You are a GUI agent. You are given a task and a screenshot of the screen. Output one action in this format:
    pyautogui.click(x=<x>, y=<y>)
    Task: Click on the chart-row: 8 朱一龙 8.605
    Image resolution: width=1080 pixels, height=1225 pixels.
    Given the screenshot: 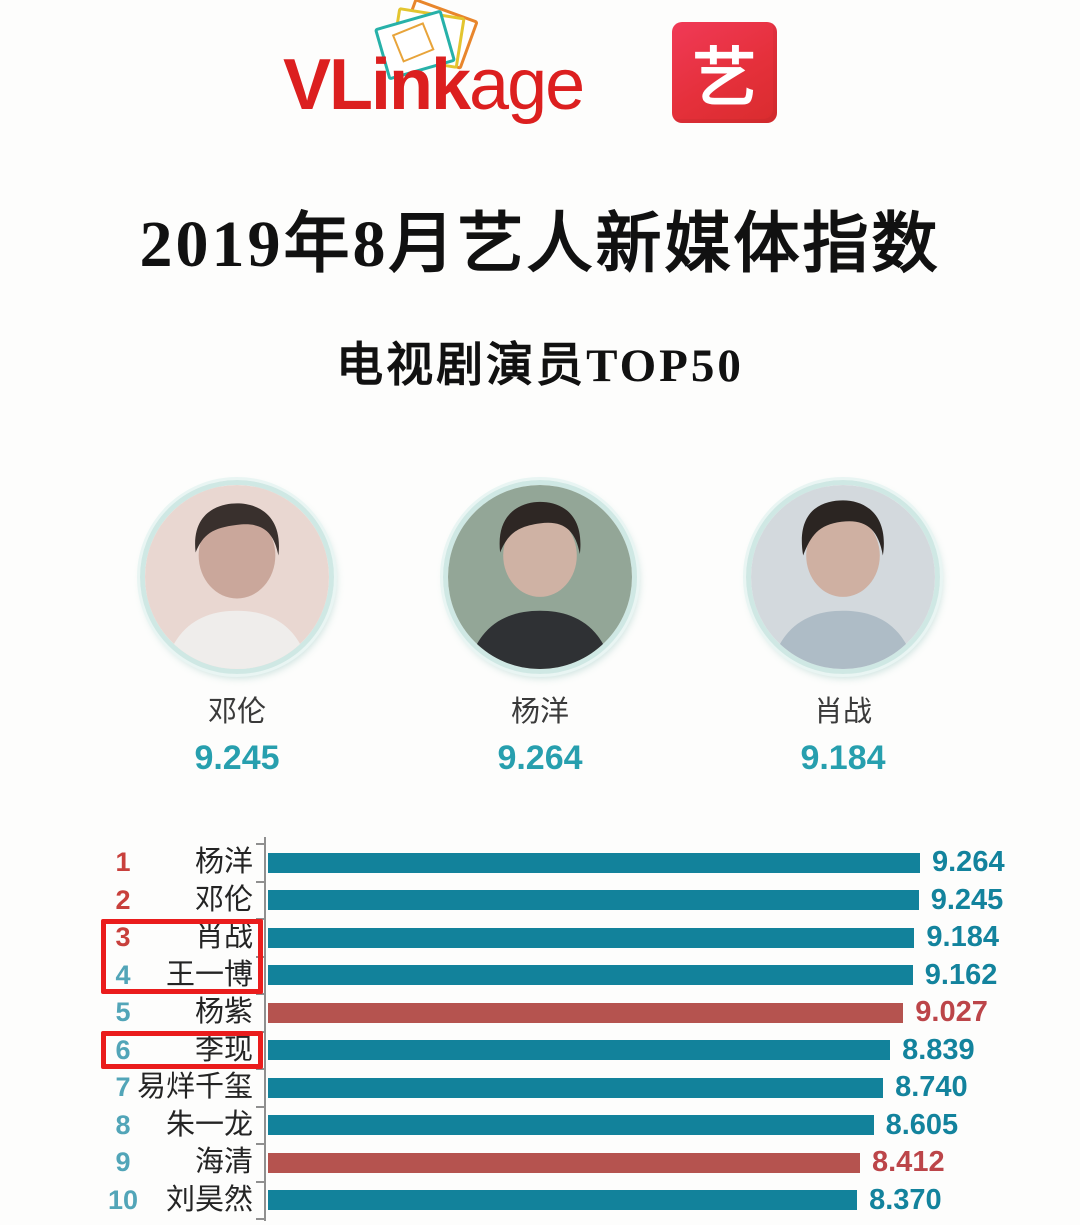 What is the action you would take?
    pyautogui.click(x=570, y=1126)
    